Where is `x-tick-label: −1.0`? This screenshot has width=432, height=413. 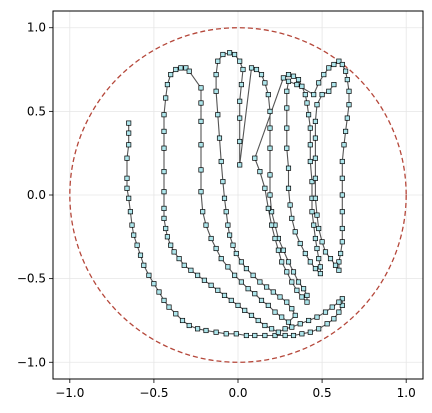
x-tick-label: −1.0 is located at coordinates (69, 393).